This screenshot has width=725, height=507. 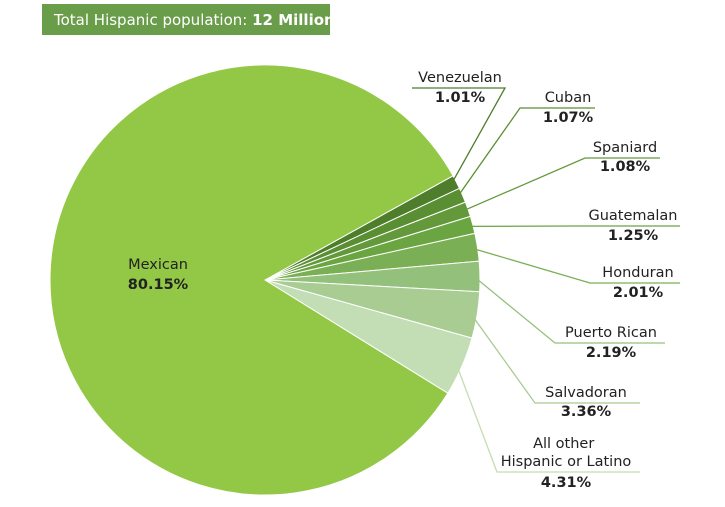 I want to click on label-line: Hispanic or Latino, so click(x=566, y=462).